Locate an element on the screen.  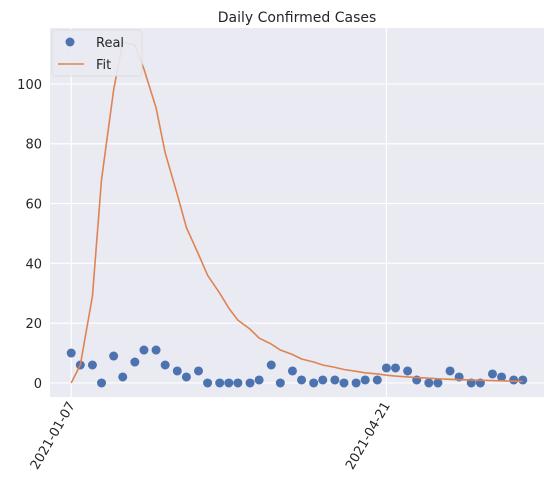
y-tick-label: 40 is located at coordinates (33, 264).